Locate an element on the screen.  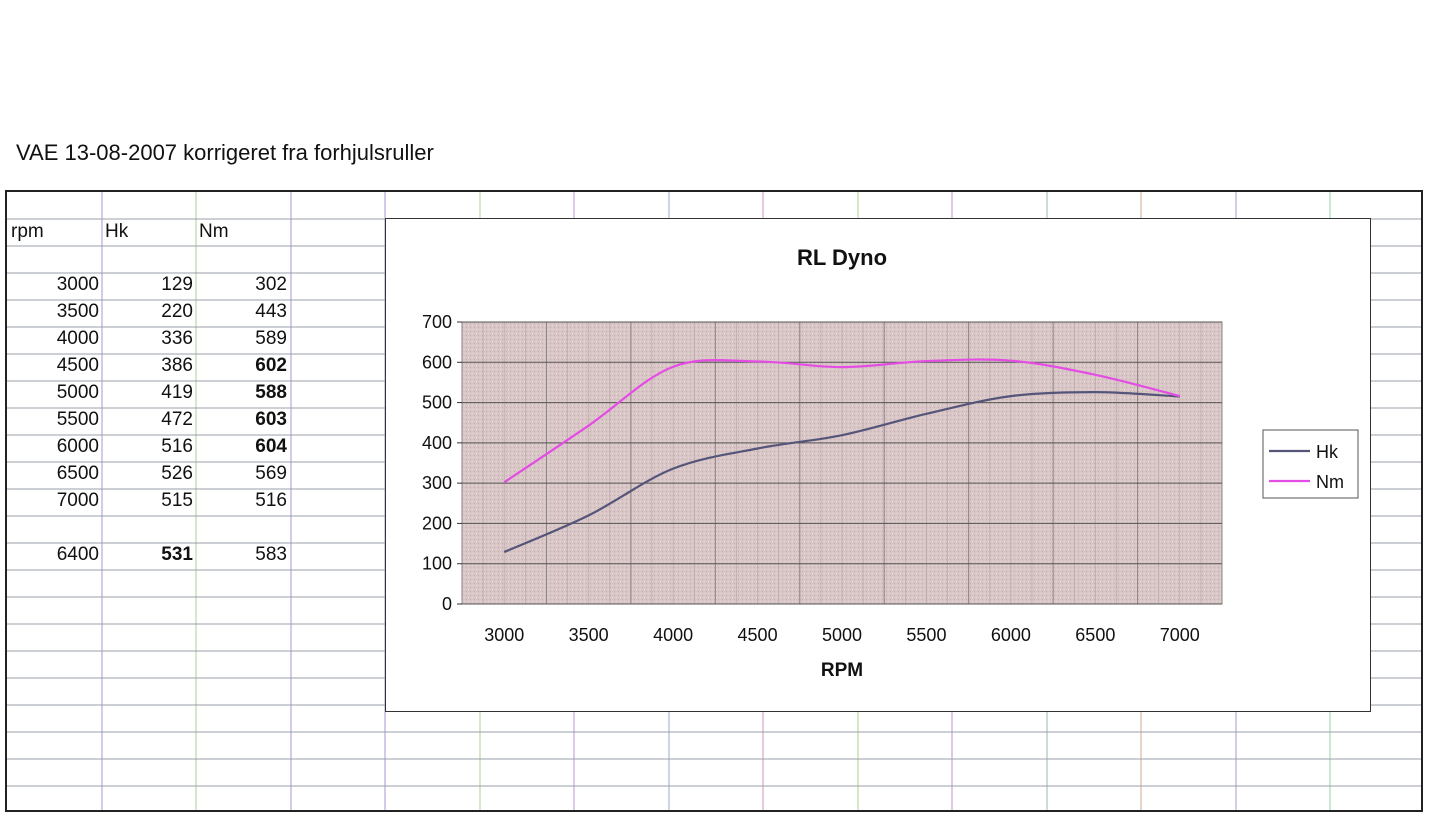
y-tick-label: 400 is located at coordinates (437, 443).